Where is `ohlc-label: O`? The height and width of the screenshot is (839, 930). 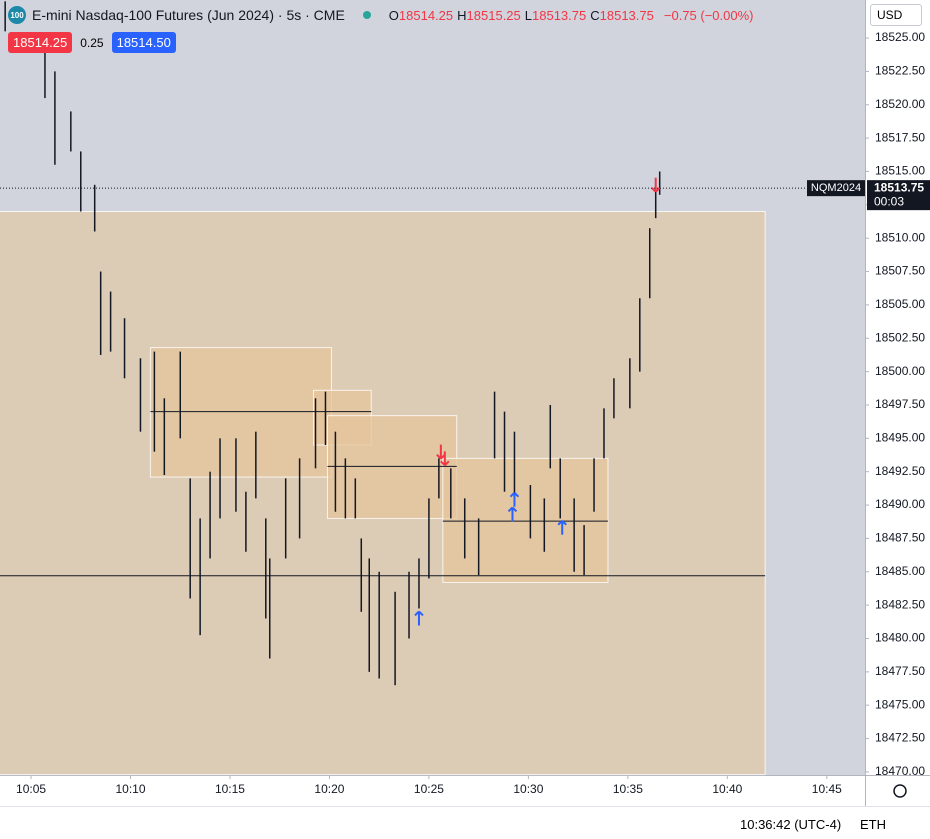
ohlc-label: O is located at coordinates (393, 15).